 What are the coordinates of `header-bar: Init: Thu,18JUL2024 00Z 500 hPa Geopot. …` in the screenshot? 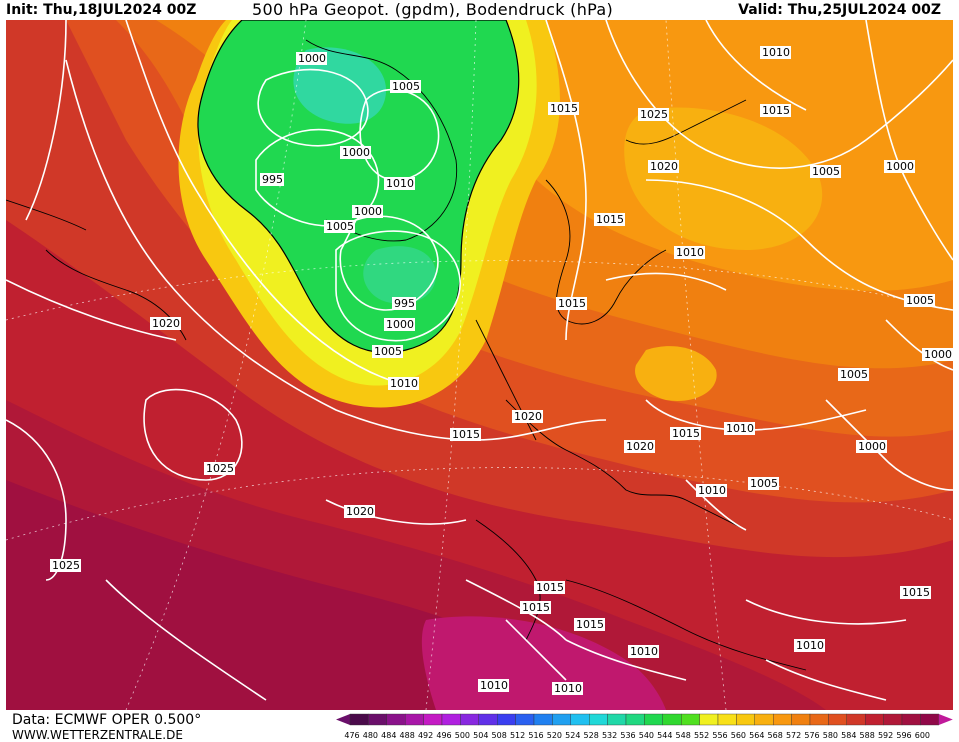 It's located at (479, 10).